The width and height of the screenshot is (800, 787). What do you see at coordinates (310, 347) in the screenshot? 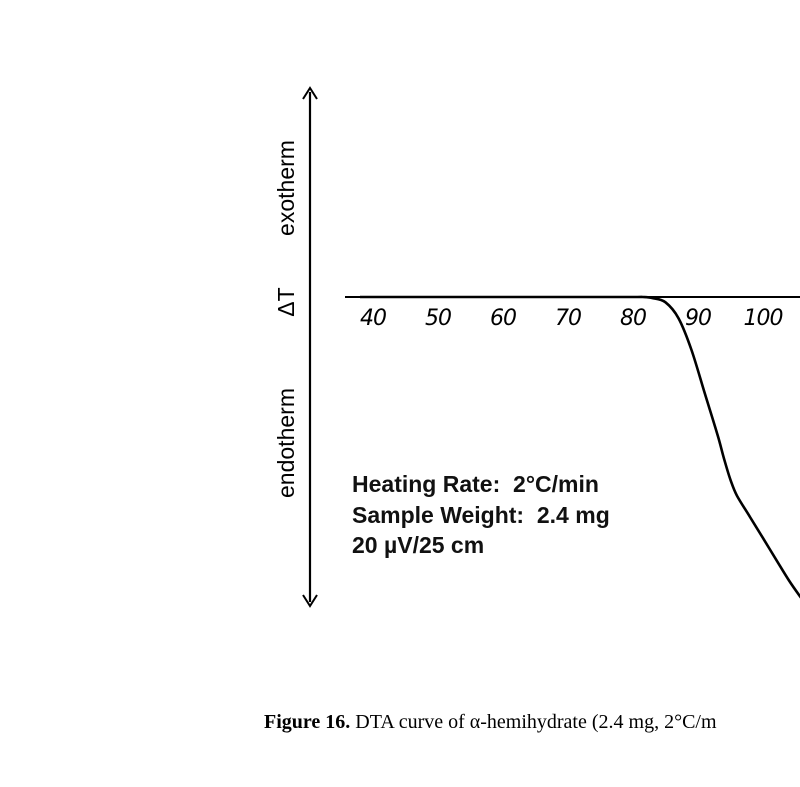
I see `y-axis-arrow` at bounding box center [310, 347].